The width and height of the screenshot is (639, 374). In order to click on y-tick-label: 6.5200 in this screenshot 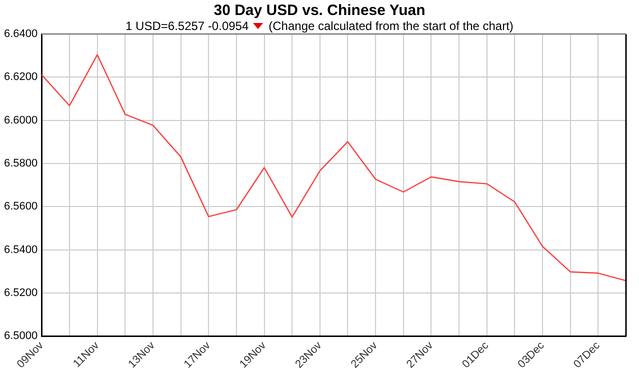, I will do `click(21, 293)`.